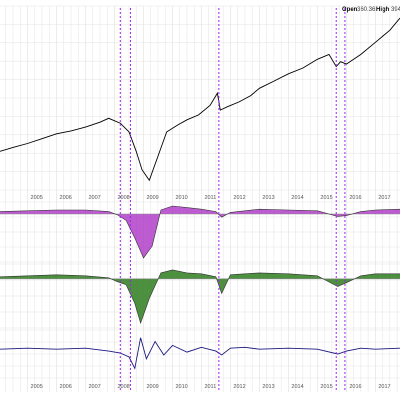 This screenshot has width=400, height=400. What do you see at coordinates (200, 297) in the screenshot?
I see `panel-2-line` at bounding box center [200, 297].